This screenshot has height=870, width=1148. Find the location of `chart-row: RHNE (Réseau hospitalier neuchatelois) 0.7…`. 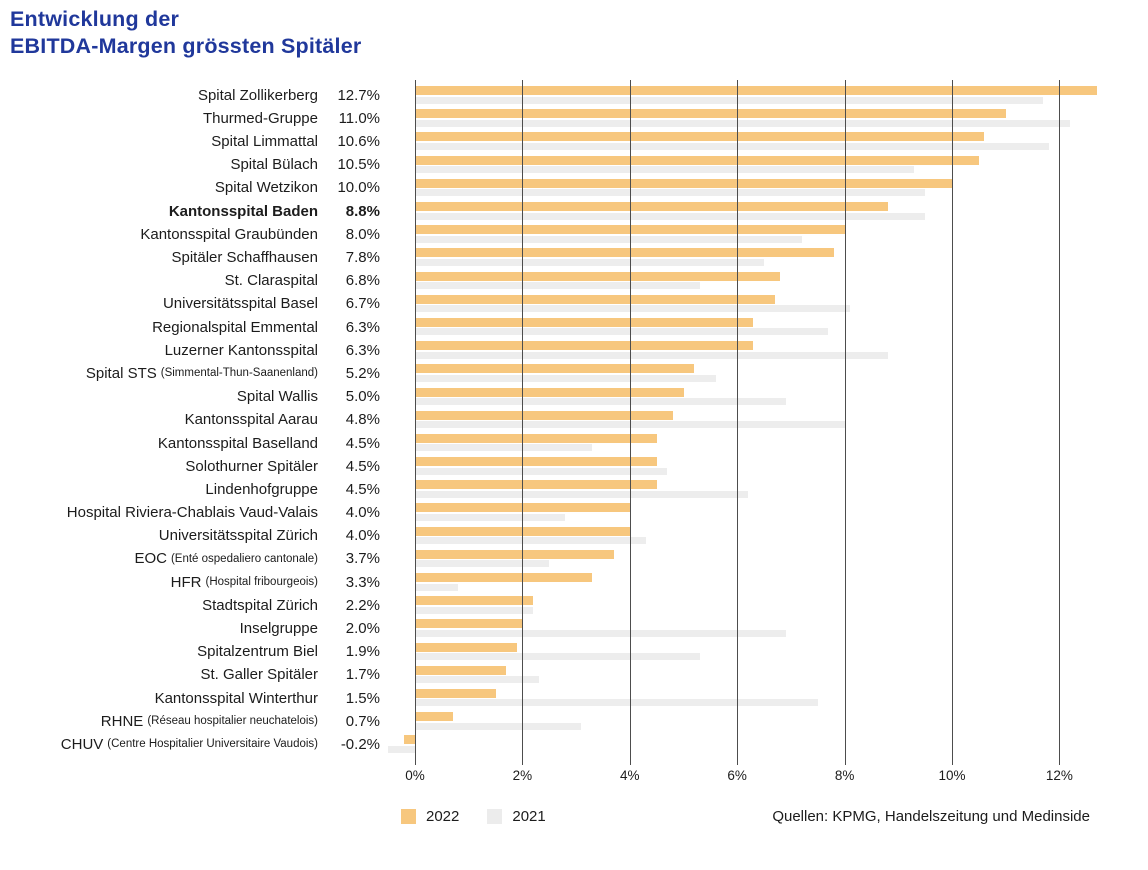

chart-row: RHNE (Réseau hospitalier neuchatelois) 0.7… is located at coordinates (574, 721).